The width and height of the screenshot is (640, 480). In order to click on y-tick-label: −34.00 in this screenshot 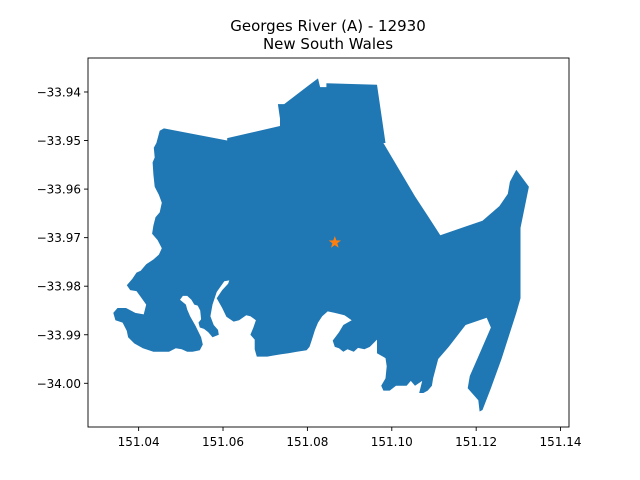, I will do `click(59, 384)`.